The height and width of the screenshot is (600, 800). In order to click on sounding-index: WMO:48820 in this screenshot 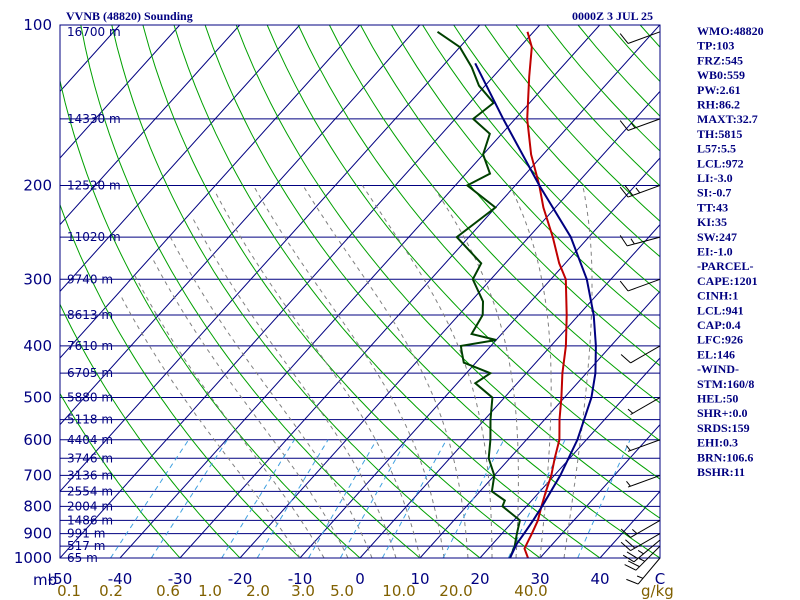, I will do `click(730, 31)`.